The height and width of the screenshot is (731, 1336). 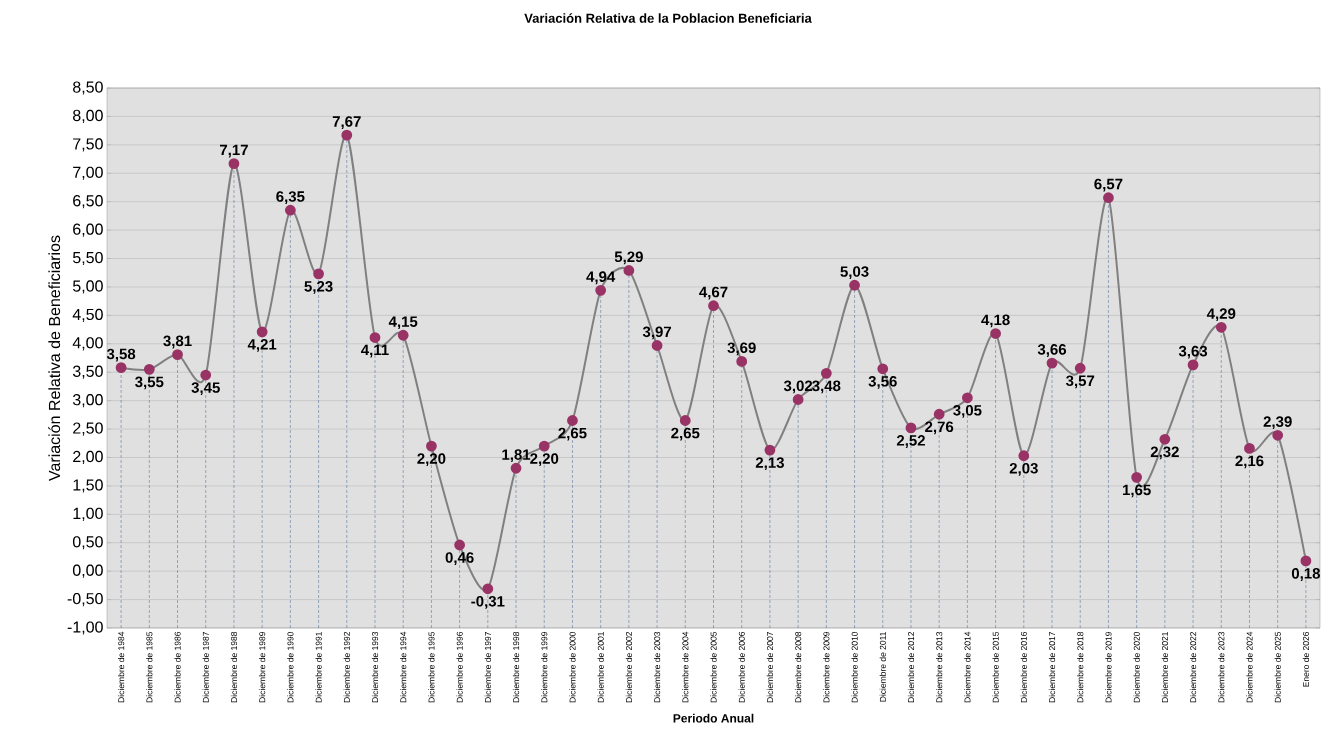 What do you see at coordinates (657, 667) in the screenshot?
I see `x-tick-label: Diciembre de 2003` at bounding box center [657, 667].